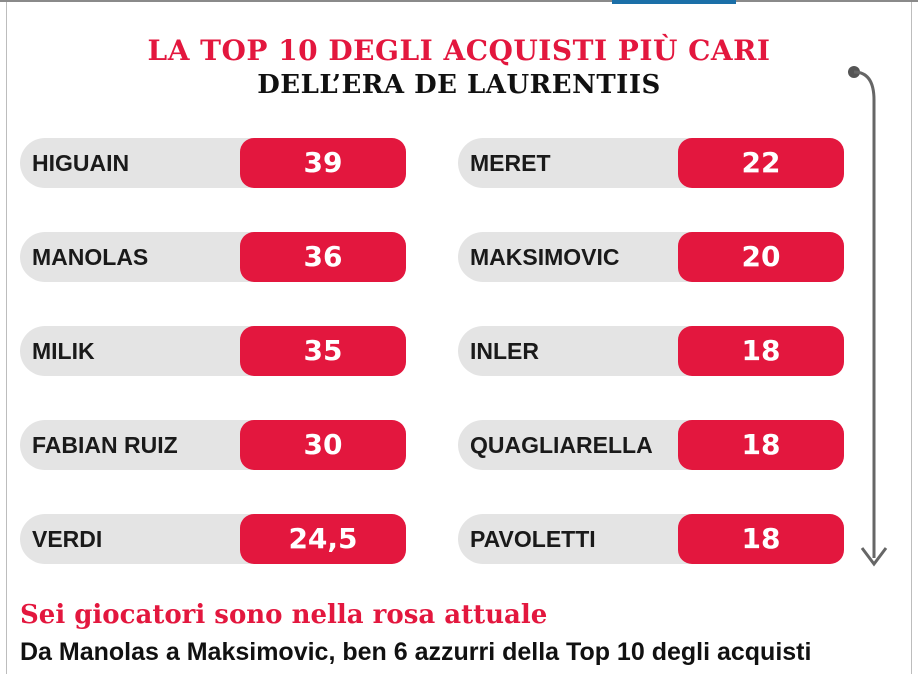  I want to click on player-row: HIGUAIN 39, so click(213, 163).